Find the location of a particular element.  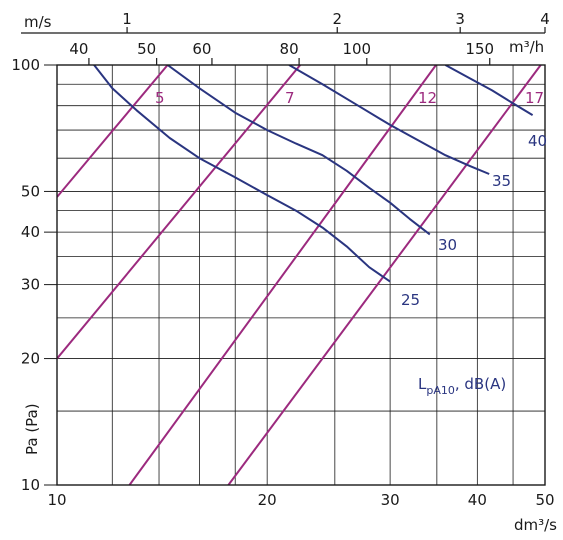

y-tick-label: 100 is located at coordinates (25, 65).